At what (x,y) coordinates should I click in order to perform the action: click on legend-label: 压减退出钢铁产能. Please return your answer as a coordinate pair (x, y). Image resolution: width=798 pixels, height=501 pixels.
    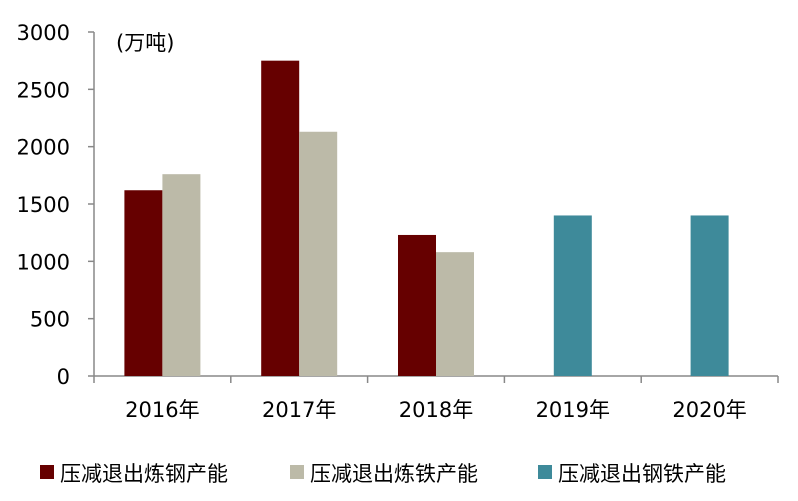
    Looking at the image, I should click on (642, 474).